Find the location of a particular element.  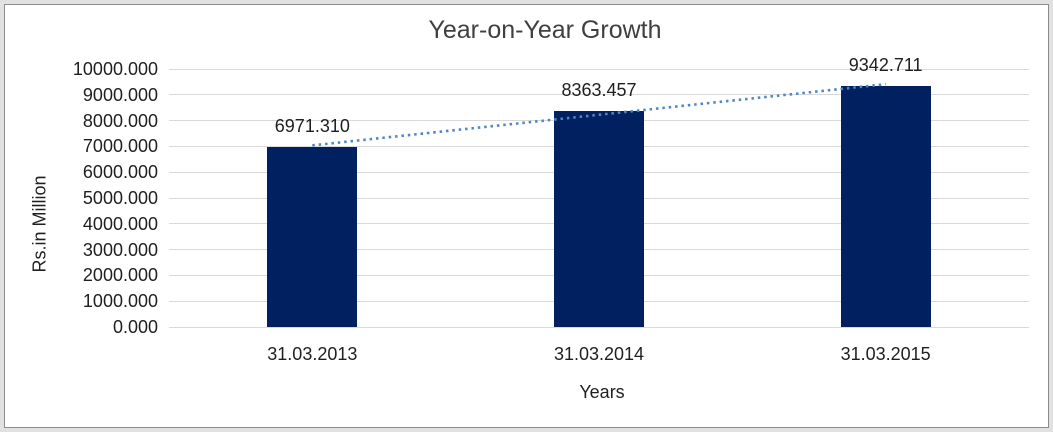

y-tick-label: 2000.000 is located at coordinates (120, 275).